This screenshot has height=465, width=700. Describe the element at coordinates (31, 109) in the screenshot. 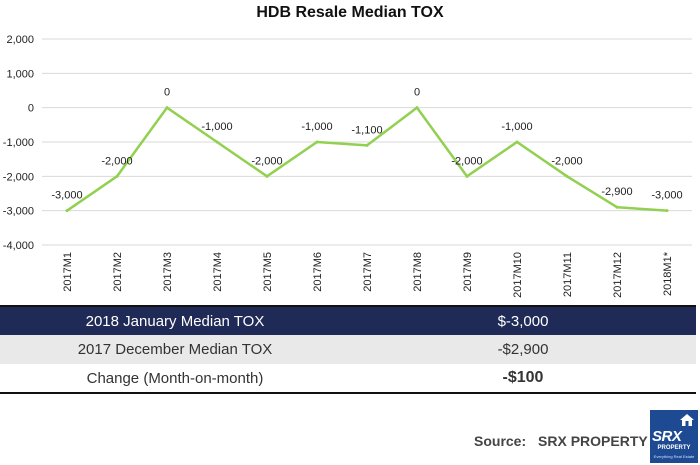

I see `y-tick-label: 0` at that location.